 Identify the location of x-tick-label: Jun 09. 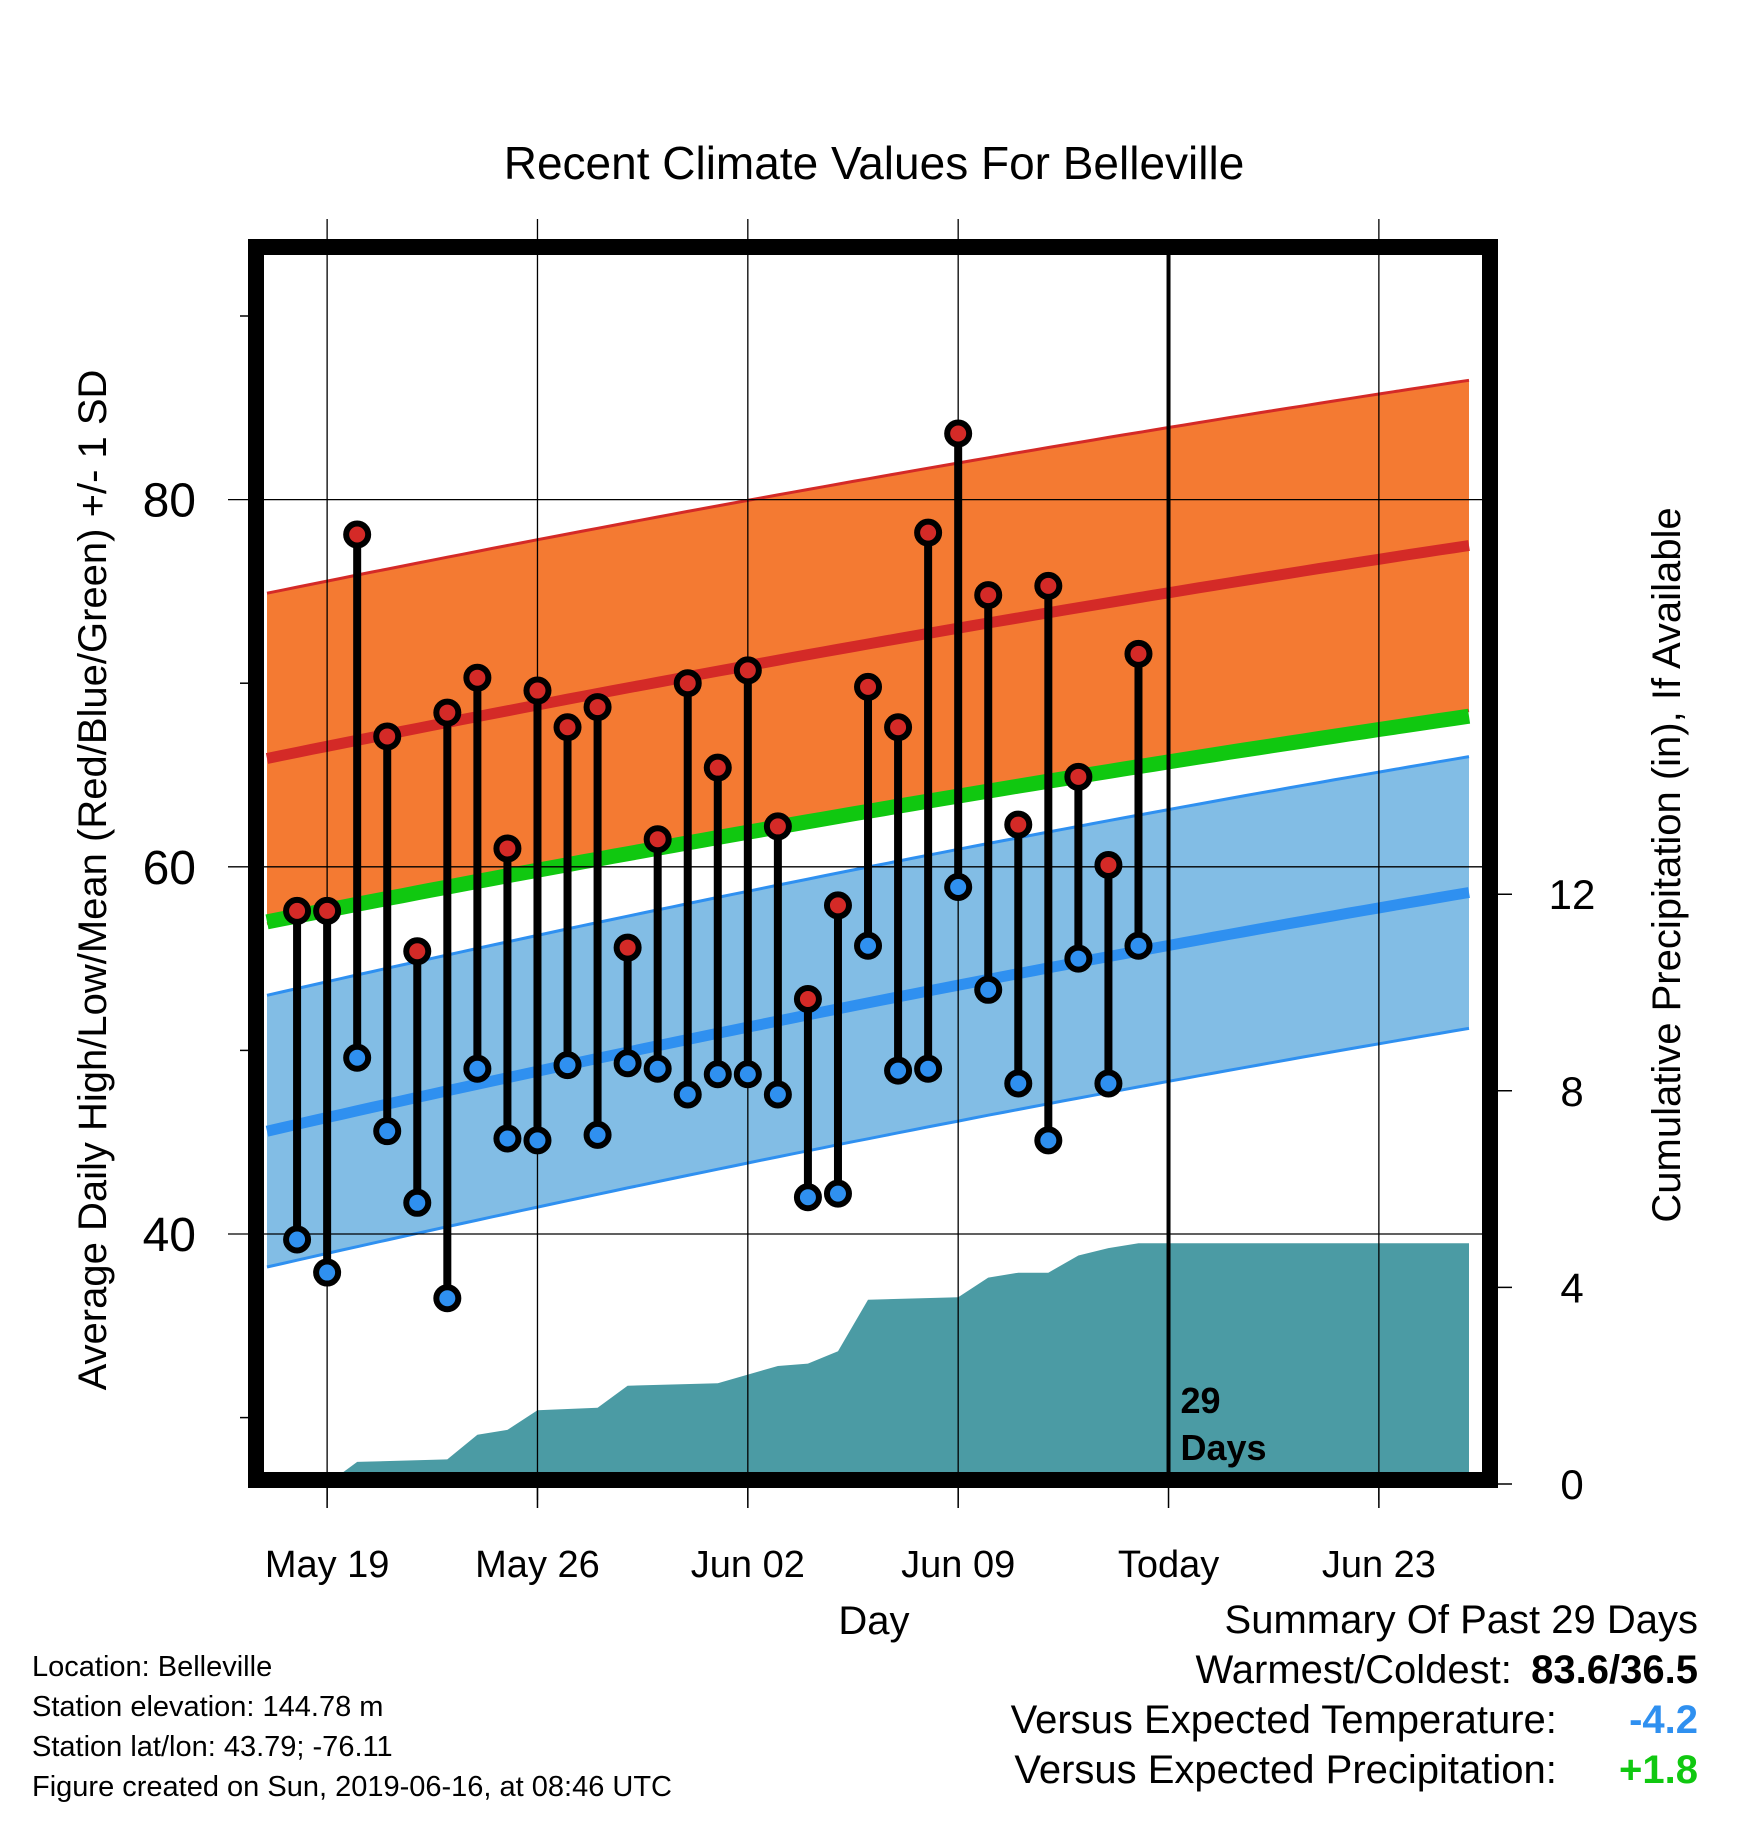
(958, 1565).